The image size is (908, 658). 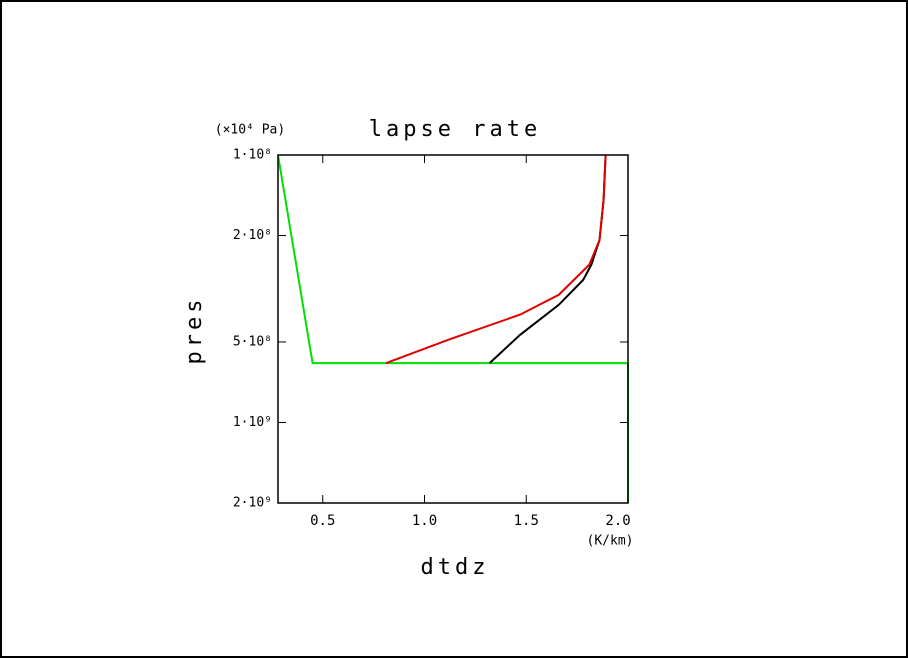 What do you see at coordinates (610, 541) in the screenshot?
I see `x-unit: (K/km)` at bounding box center [610, 541].